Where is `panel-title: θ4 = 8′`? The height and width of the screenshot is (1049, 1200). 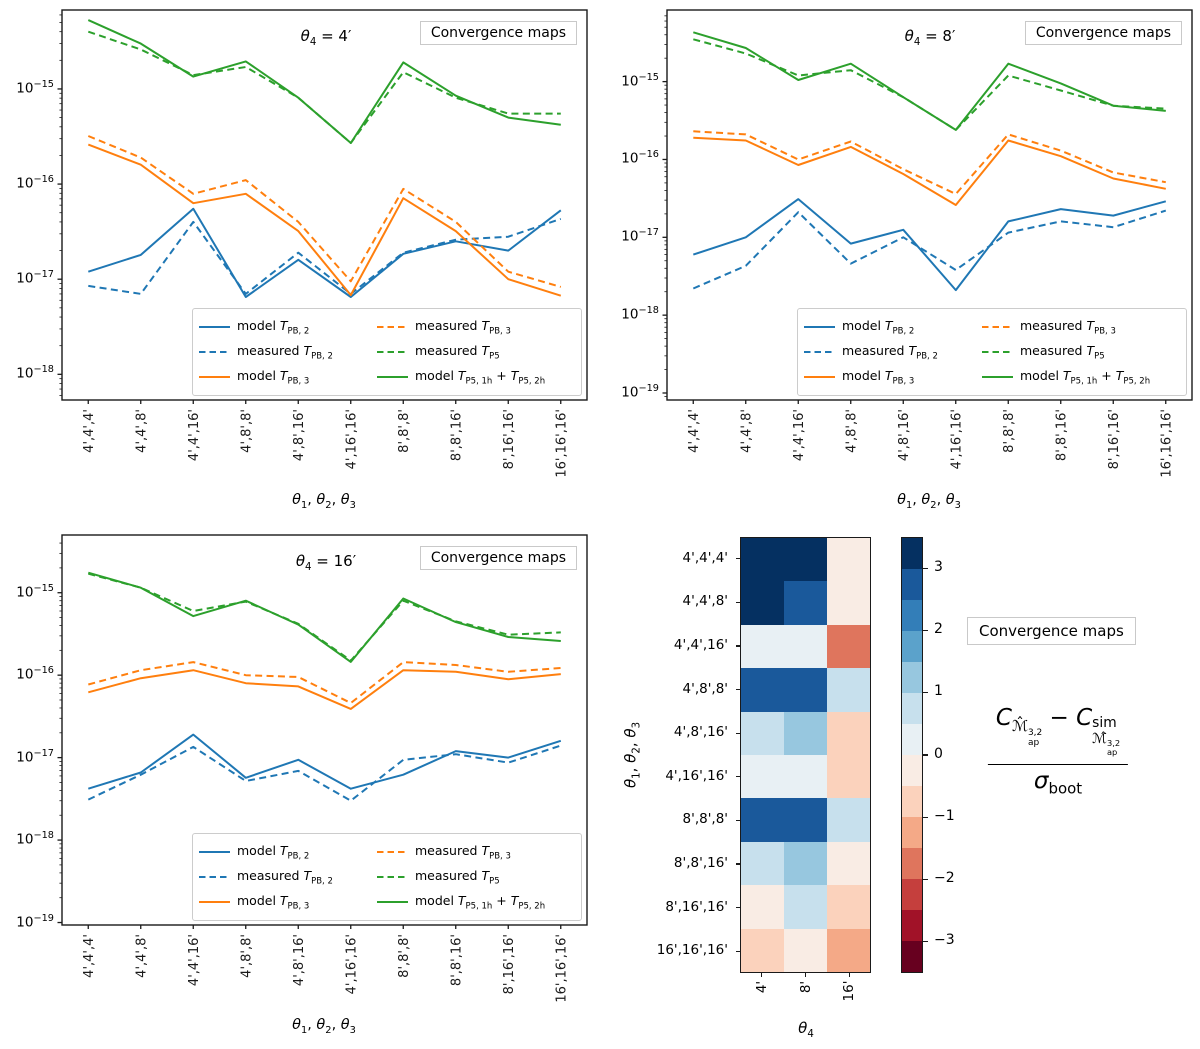
panel-title: θ4 = 8′ is located at coordinates (930, 37).